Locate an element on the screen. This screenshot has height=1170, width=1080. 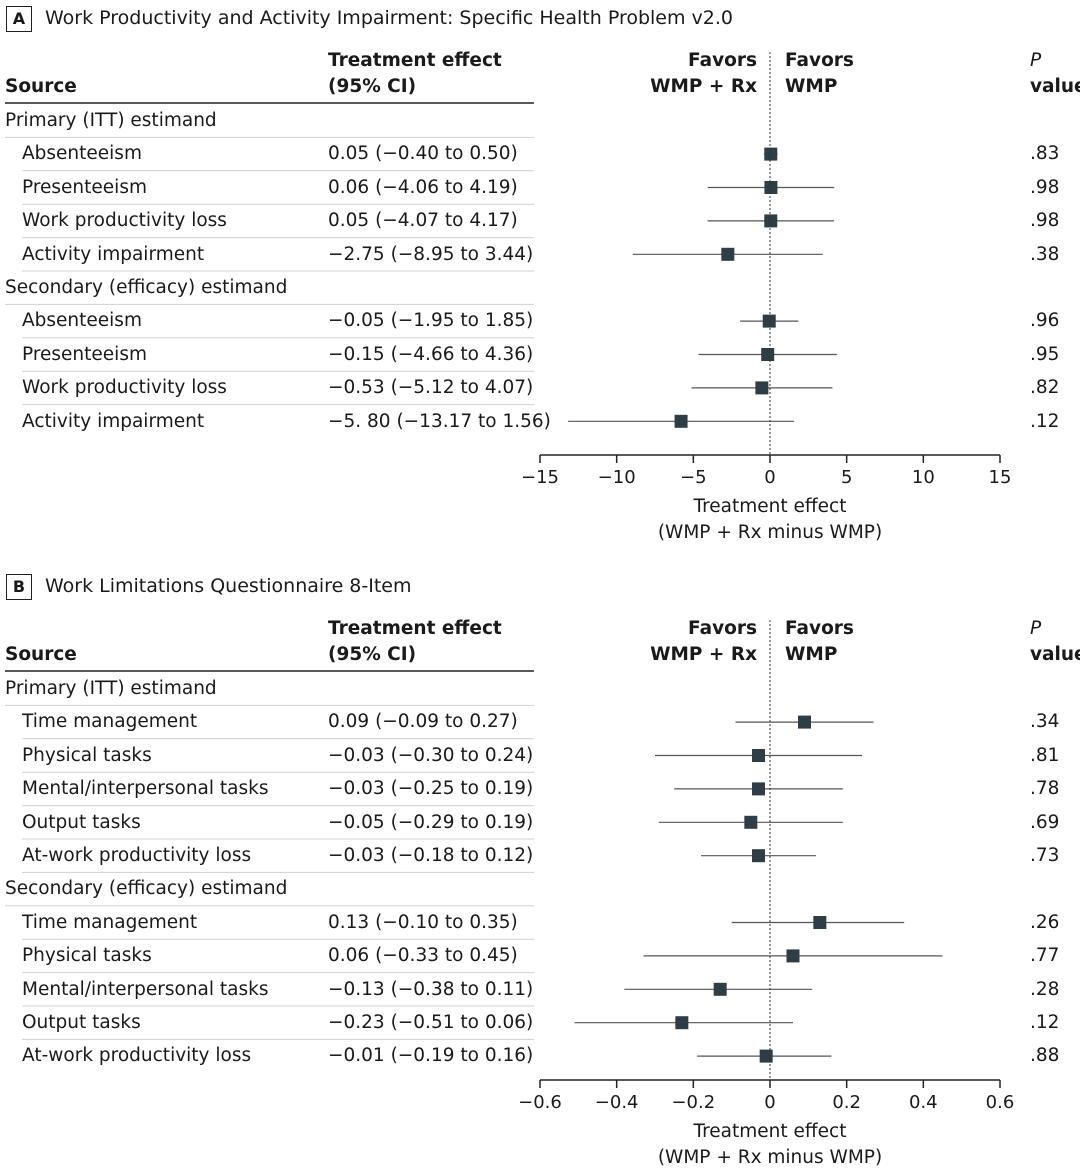
panel-title: Work Limitations Questionnaire 8-Item is located at coordinates (228, 586).